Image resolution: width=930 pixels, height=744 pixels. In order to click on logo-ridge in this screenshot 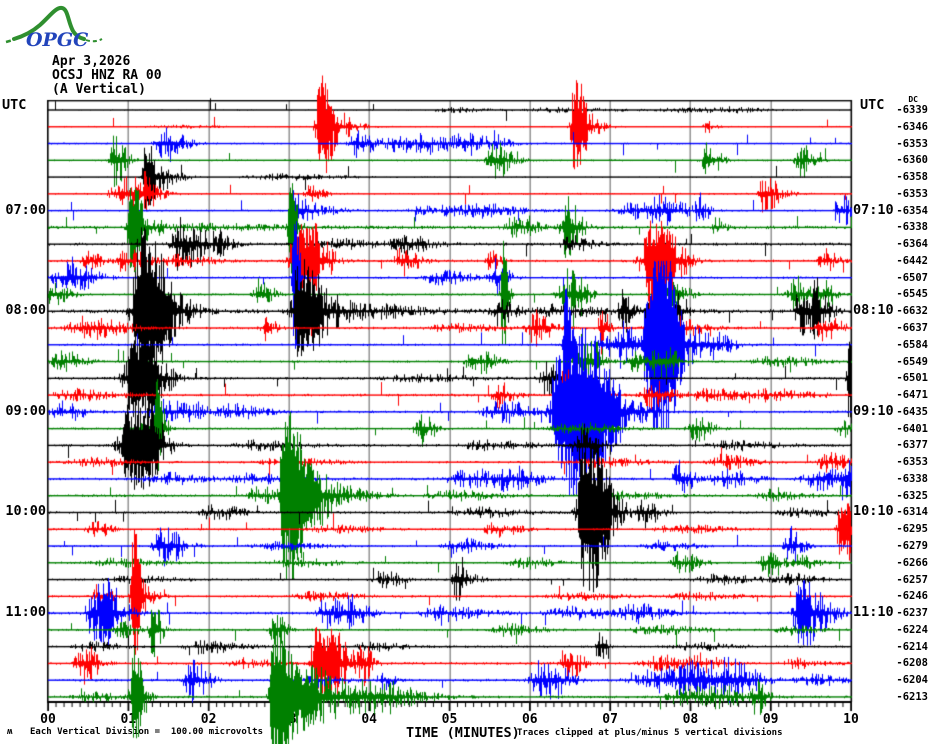, I will do `click(49, 23)`.